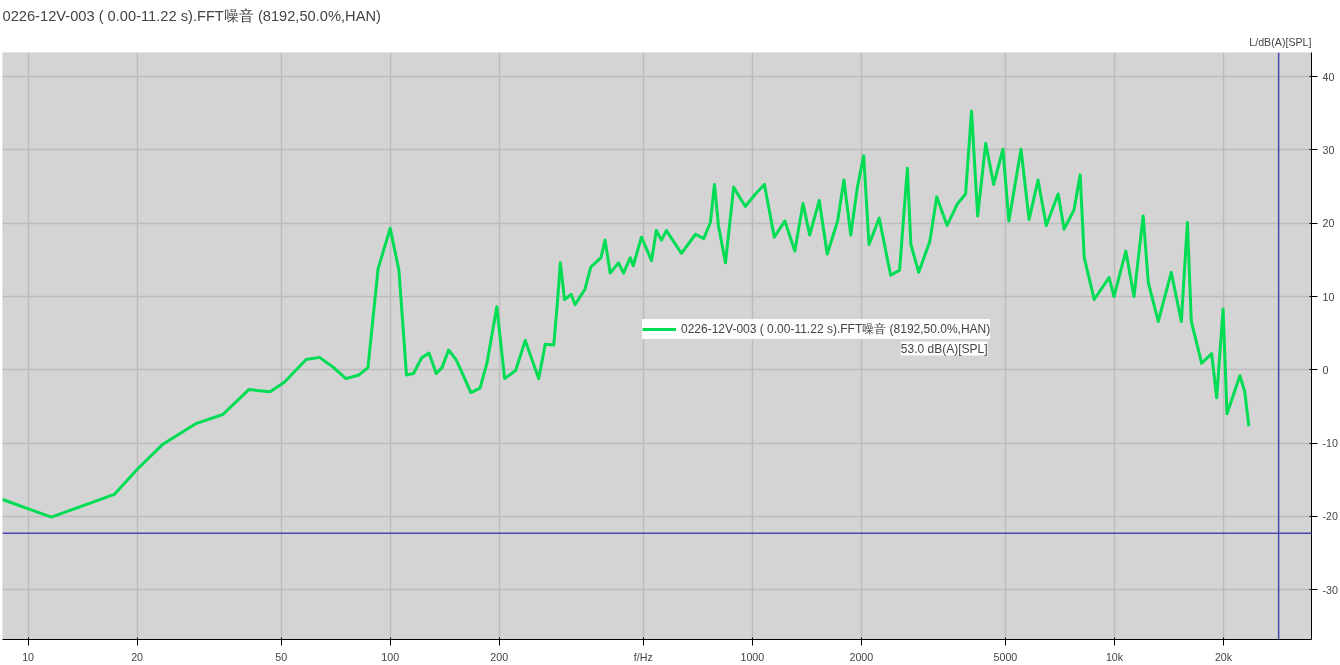  I want to click on y-tick-label: 40, so click(1328, 76).